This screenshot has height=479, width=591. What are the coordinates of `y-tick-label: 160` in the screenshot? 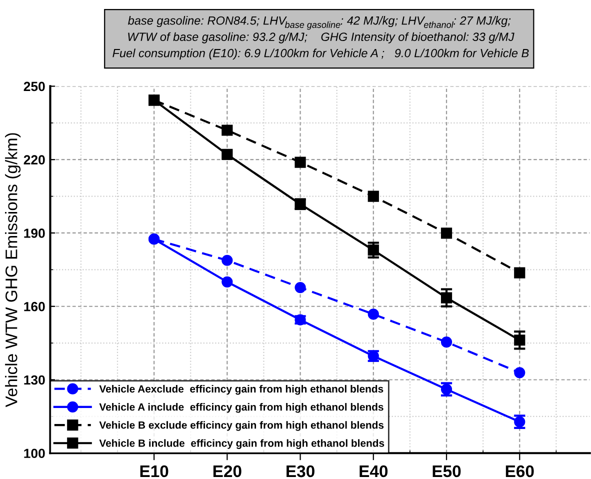 It's located at (34, 307).